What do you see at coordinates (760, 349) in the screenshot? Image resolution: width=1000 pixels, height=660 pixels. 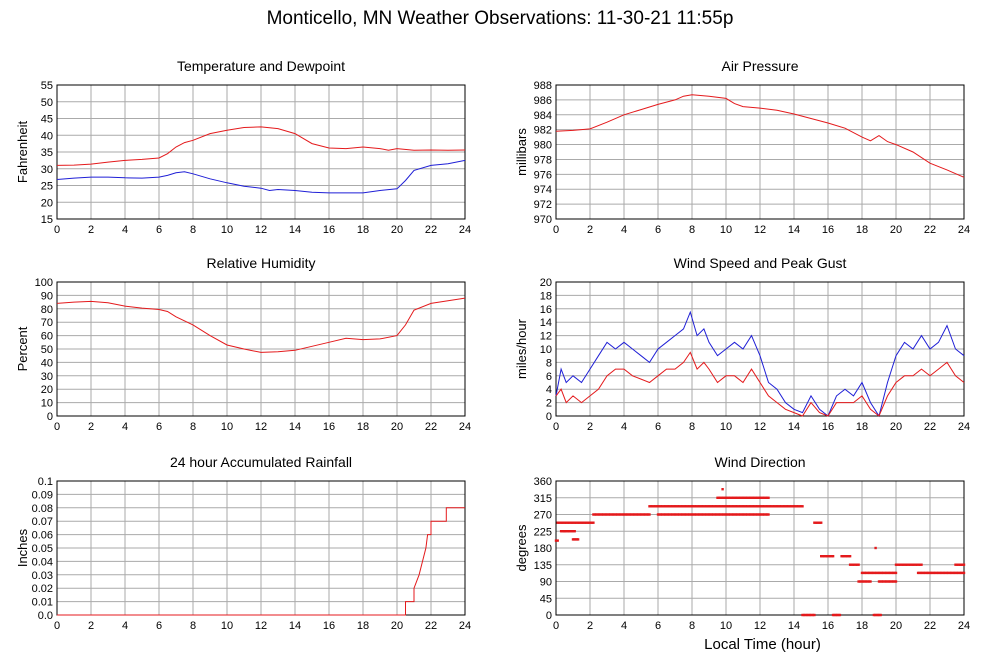 I see `wind-frame` at bounding box center [760, 349].